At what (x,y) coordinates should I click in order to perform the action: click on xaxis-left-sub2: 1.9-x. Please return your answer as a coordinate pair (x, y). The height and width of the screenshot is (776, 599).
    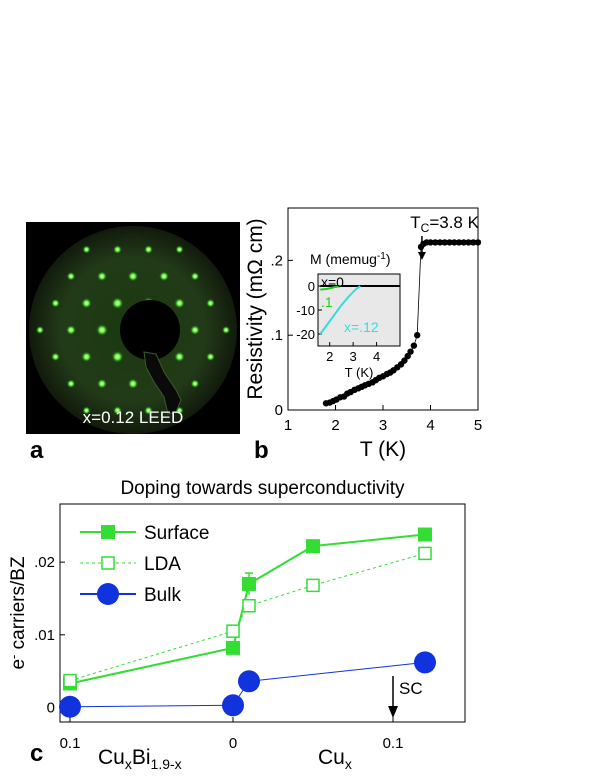
    Looking at the image, I should click on (166, 764).